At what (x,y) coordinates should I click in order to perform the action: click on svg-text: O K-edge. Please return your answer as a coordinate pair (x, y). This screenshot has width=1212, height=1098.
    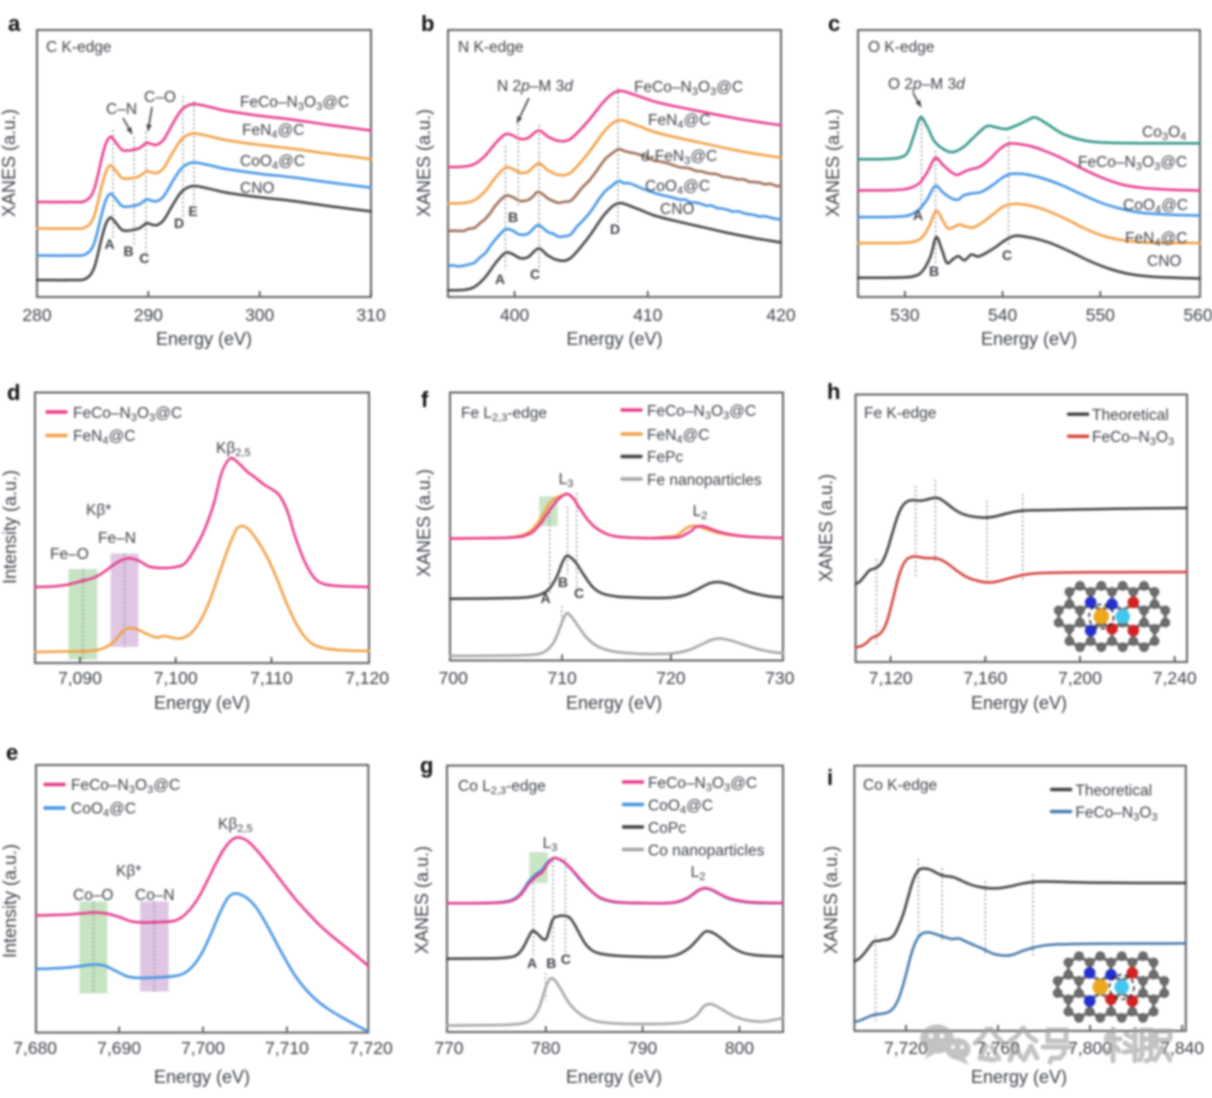
    Looking at the image, I should click on (901, 47).